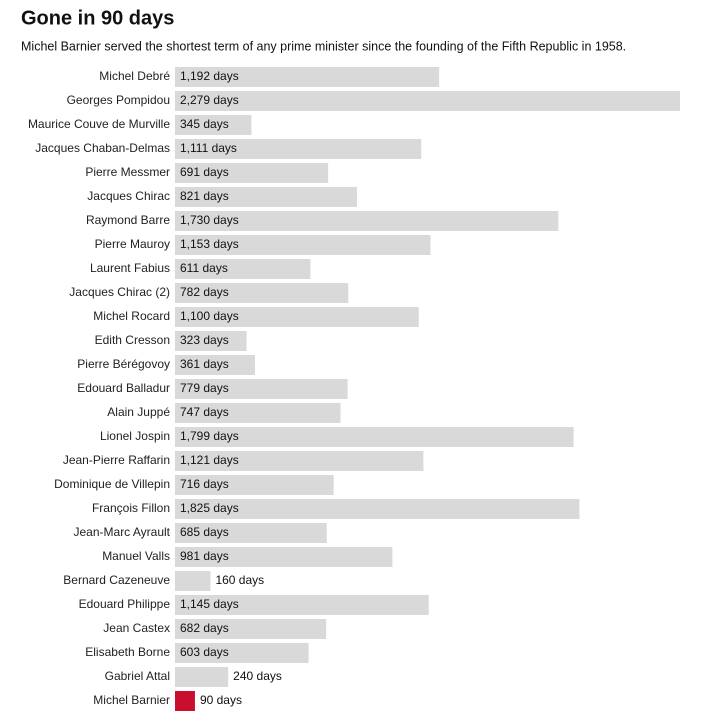 The width and height of the screenshot is (725, 723). I want to click on value-label: 2,279 days, so click(209, 100).